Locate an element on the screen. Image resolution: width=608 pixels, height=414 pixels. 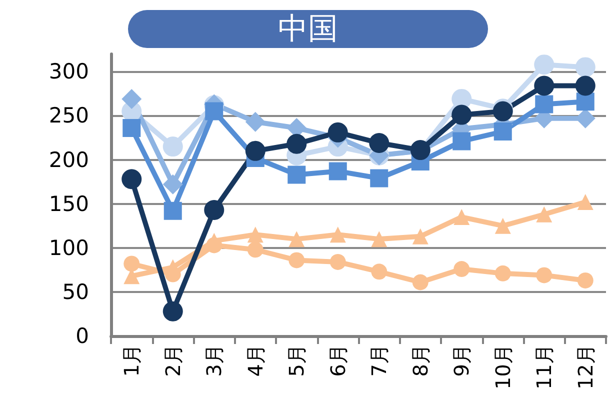
x-tick-label: 1月 is located at coordinates (132, 360).